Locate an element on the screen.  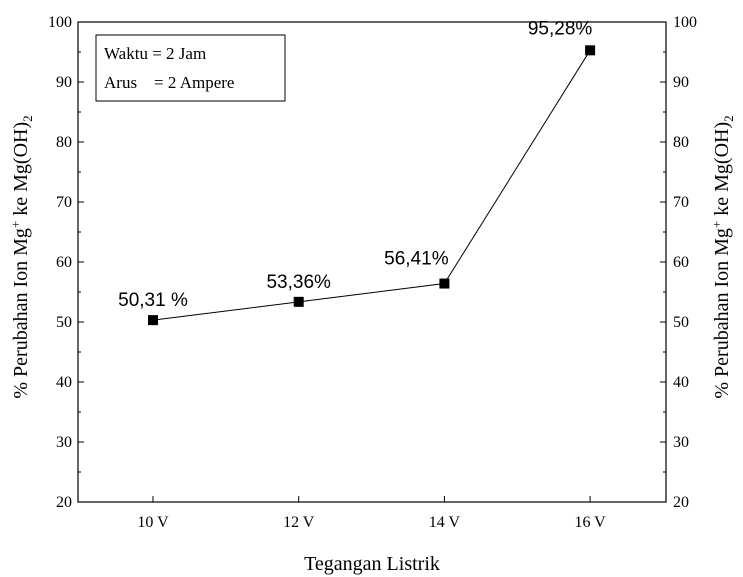
y-tick-label-right: 30 is located at coordinates (681, 442).